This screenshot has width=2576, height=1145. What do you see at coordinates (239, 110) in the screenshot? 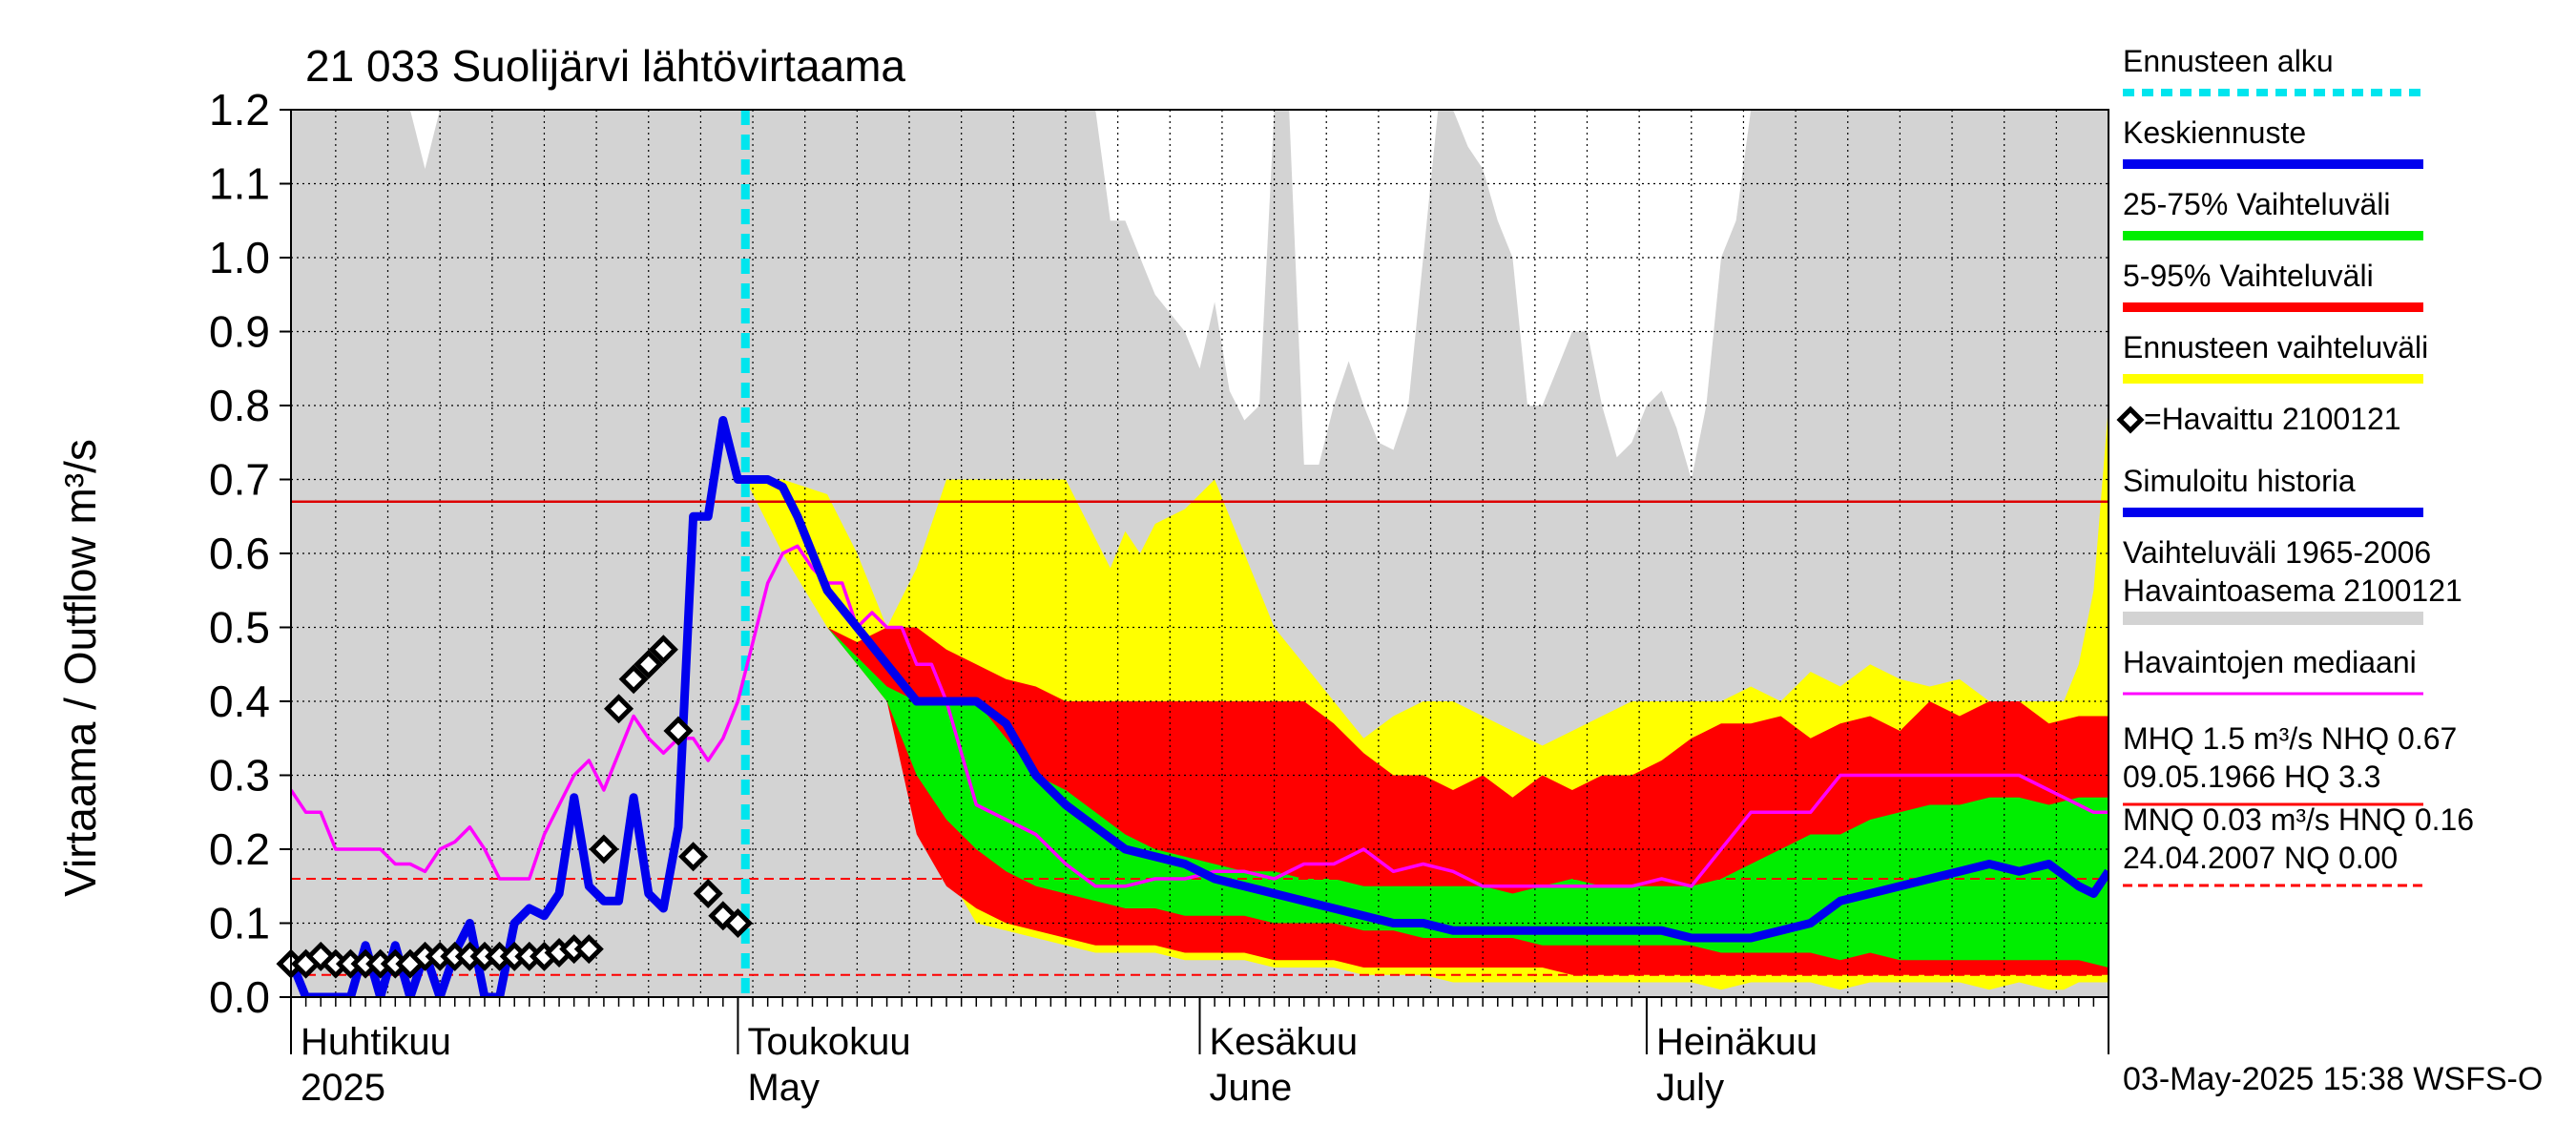
I see `y-tick-label: 1.2` at bounding box center [239, 110].